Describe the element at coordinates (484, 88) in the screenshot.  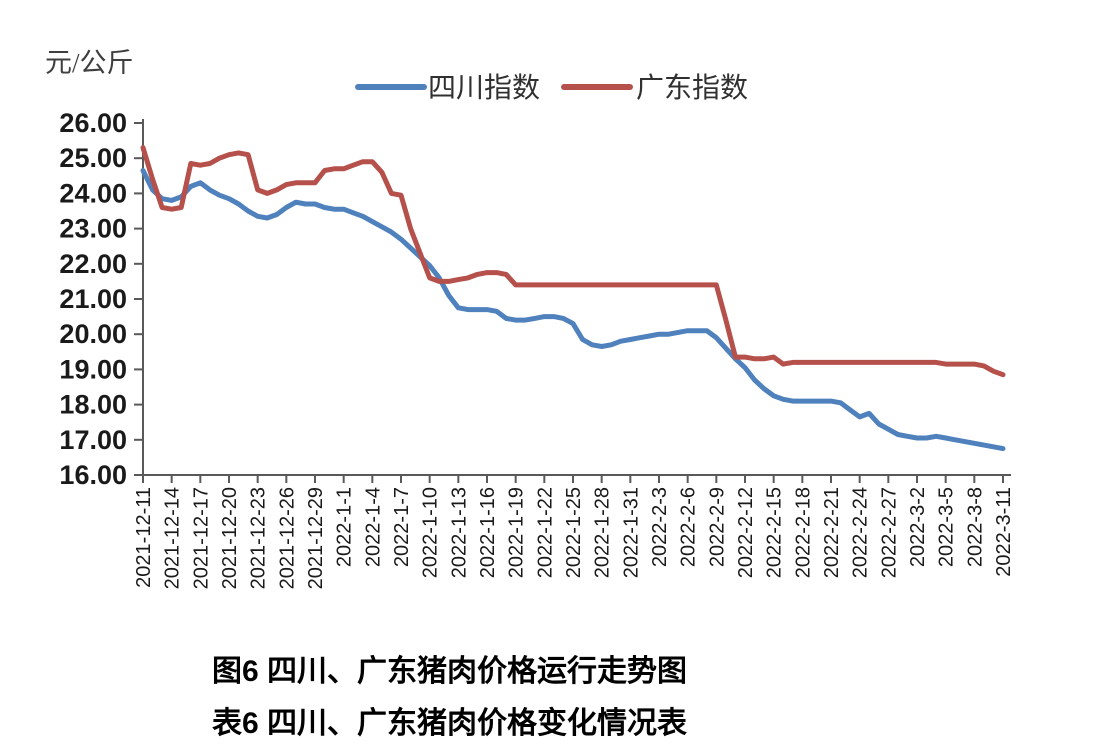
I see `legend-label-sichuan: 四川指数` at that location.